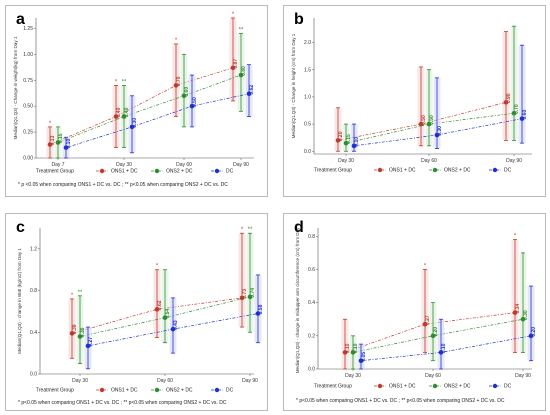 The image size is (550, 415). I want to click on data-label: 0.74, so click(253, 293).